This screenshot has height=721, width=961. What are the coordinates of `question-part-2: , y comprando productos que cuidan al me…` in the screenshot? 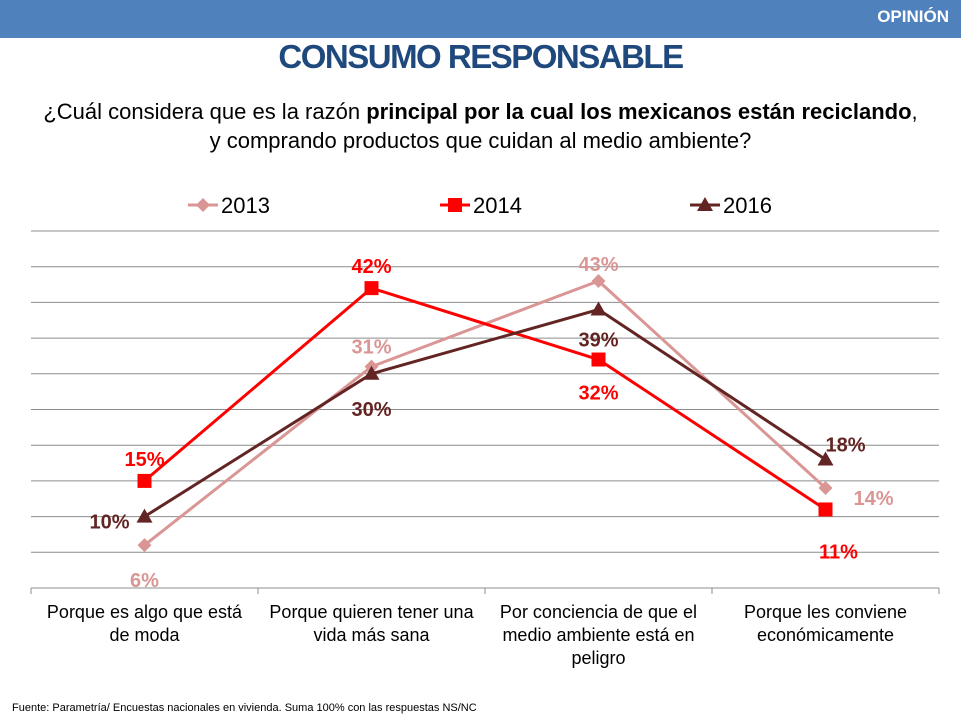 It's located at (563, 126).